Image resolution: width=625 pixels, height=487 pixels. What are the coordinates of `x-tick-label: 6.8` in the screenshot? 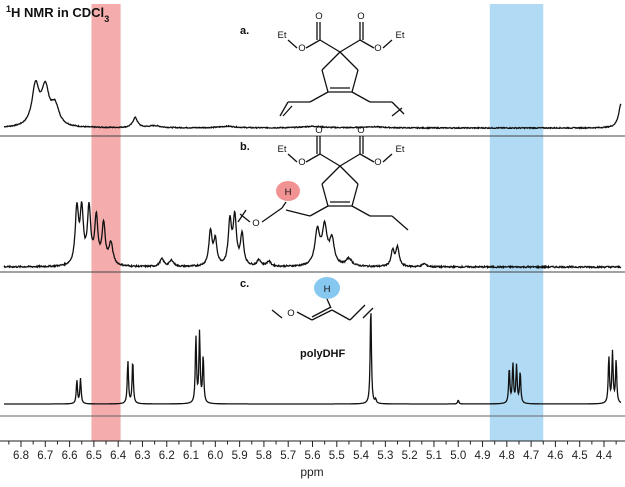 It's located at (21, 456).